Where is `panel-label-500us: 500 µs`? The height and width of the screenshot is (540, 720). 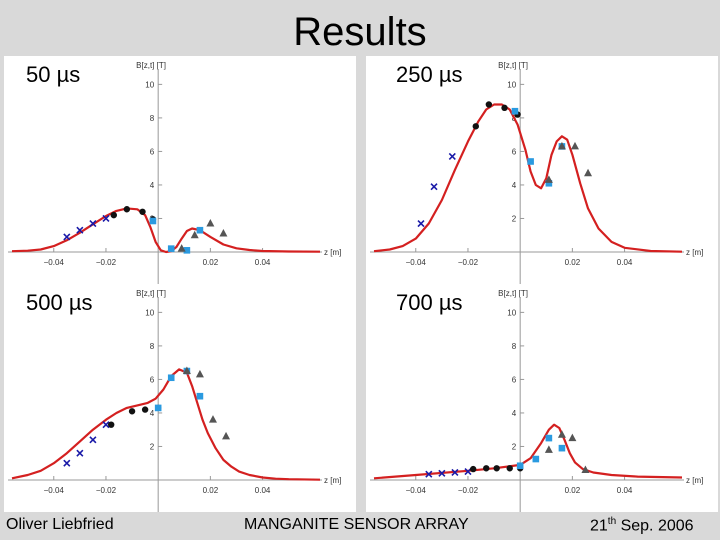 panel-label-500us: 500 µs is located at coordinates (59, 302).